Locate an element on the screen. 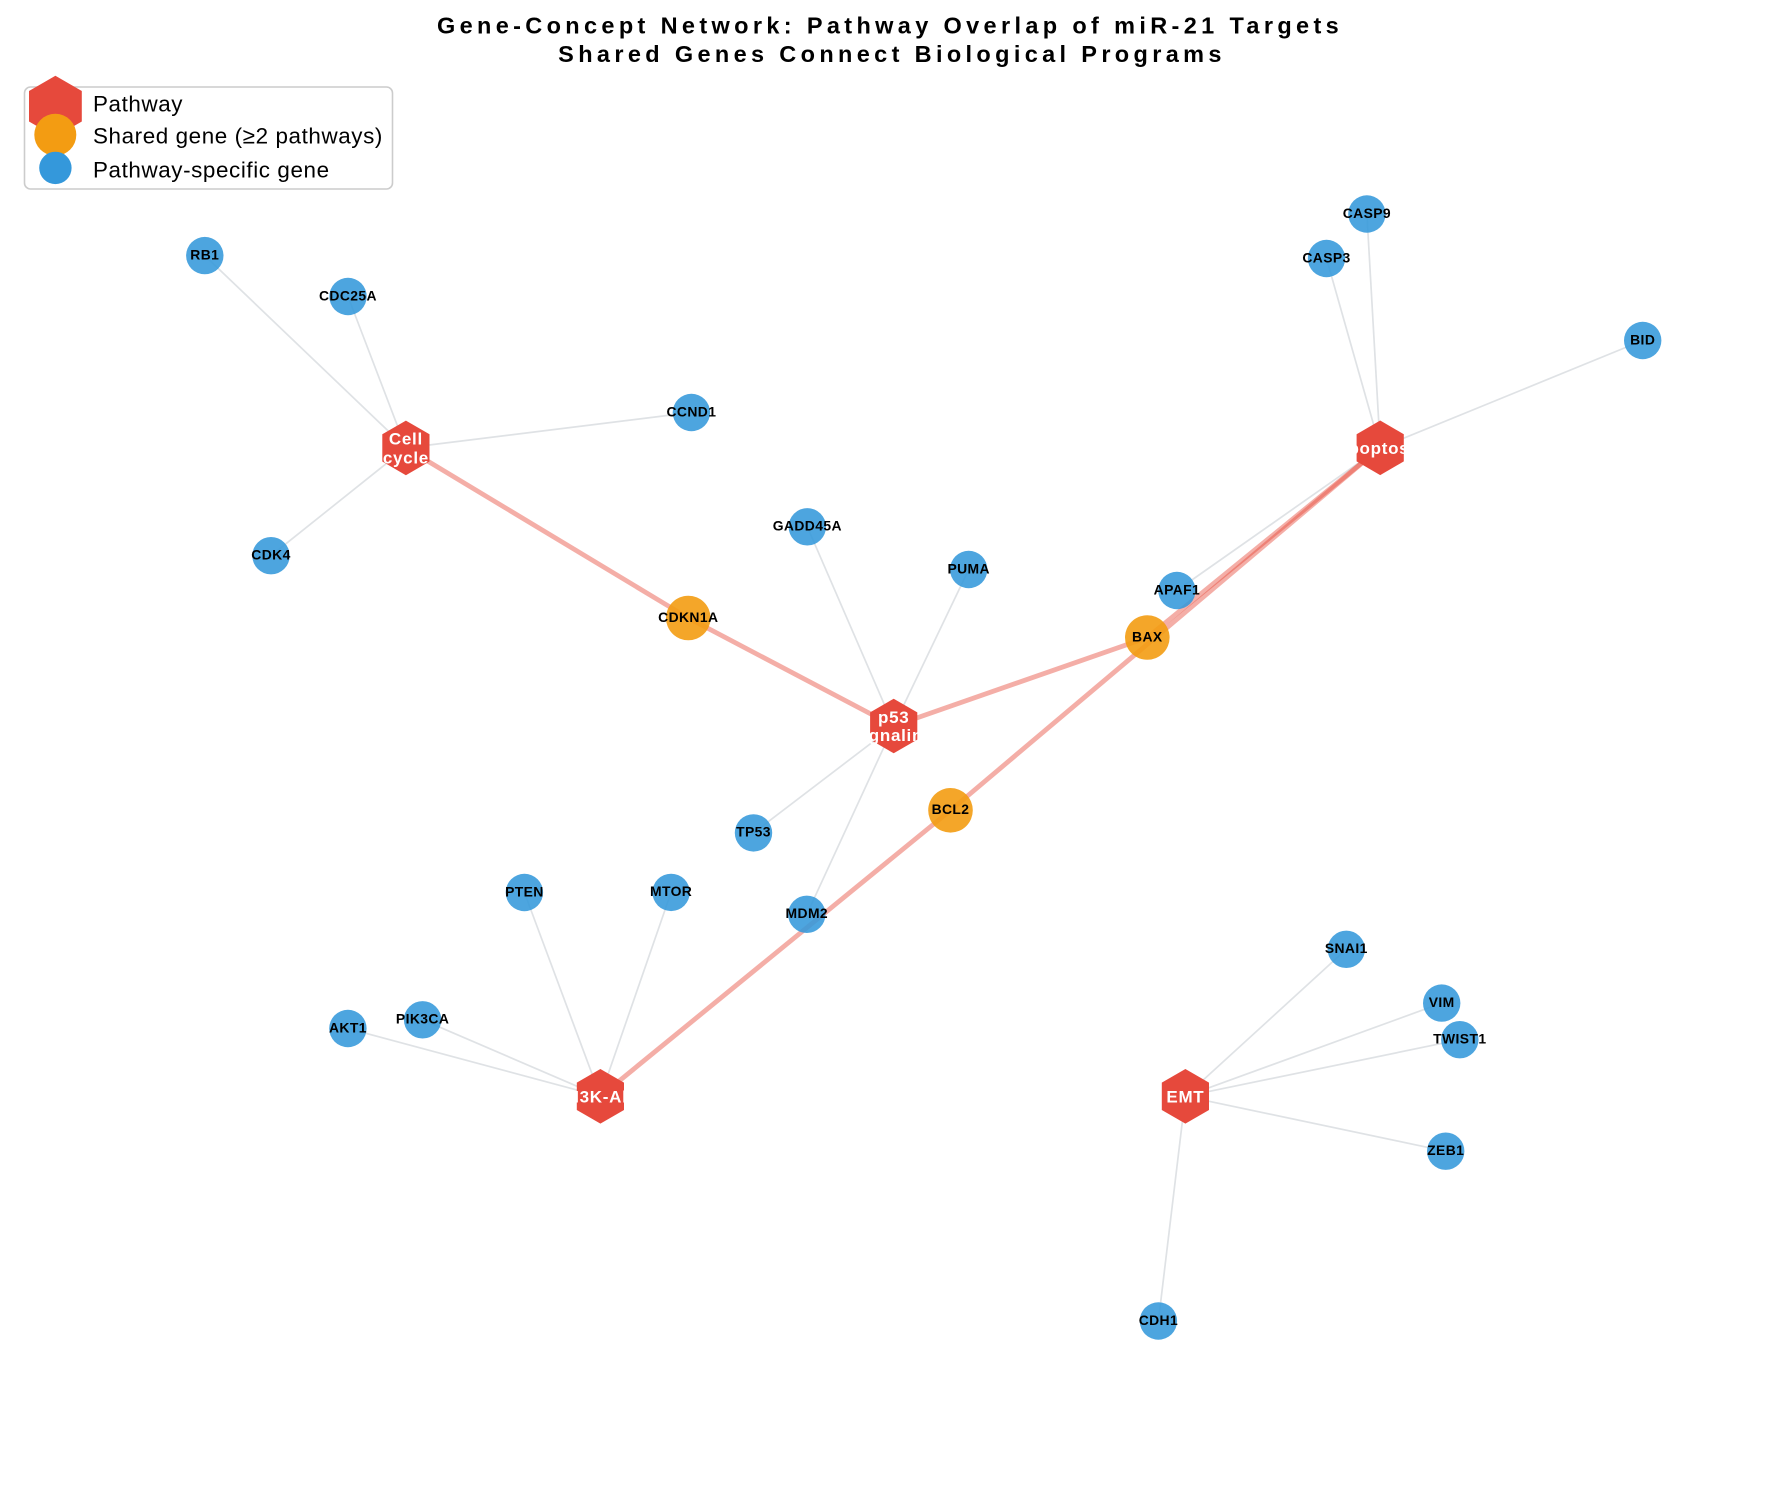 The width and height of the screenshot is (1785, 1487). svg-text: BAX is located at coordinates (1147, 636).